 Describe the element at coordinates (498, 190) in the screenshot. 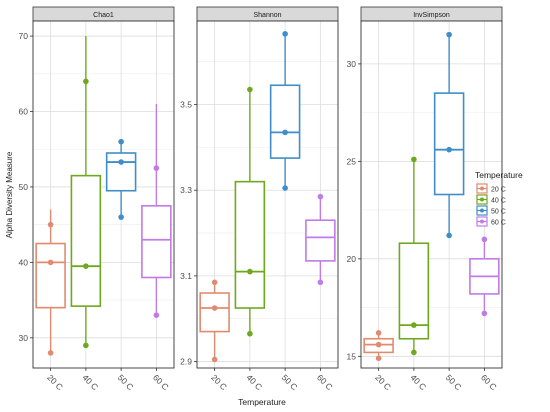

I see `legend-label: 20 C` at that location.